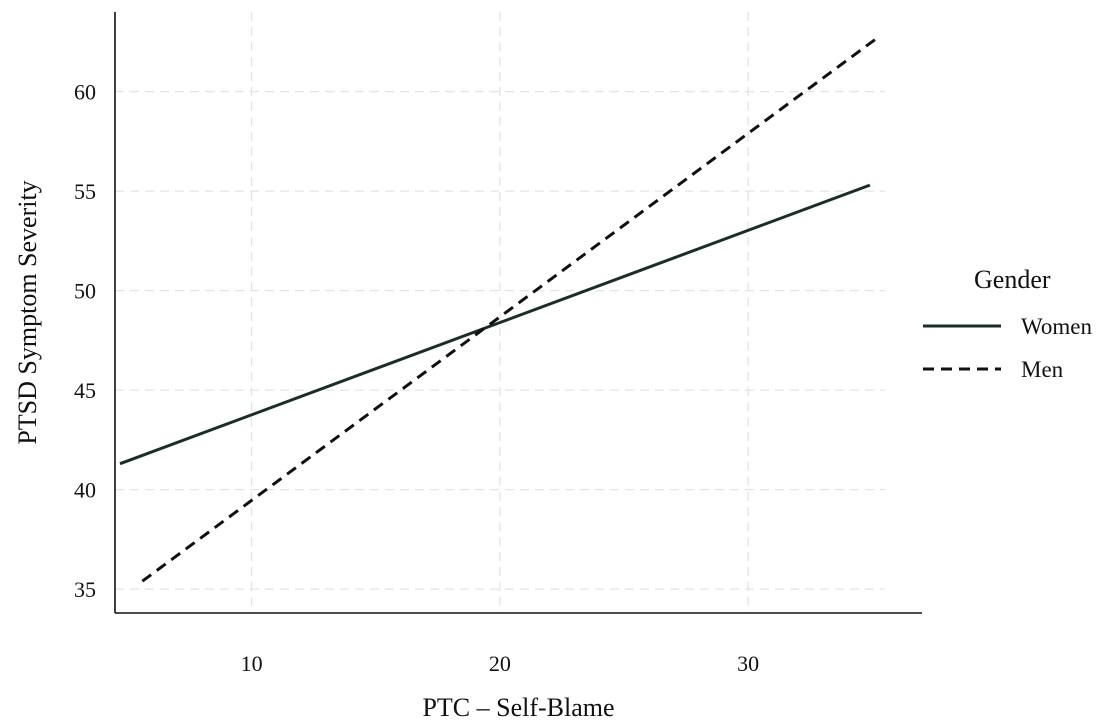  What do you see at coordinates (1056, 326) in the screenshot?
I see `legend-label: Women` at bounding box center [1056, 326].